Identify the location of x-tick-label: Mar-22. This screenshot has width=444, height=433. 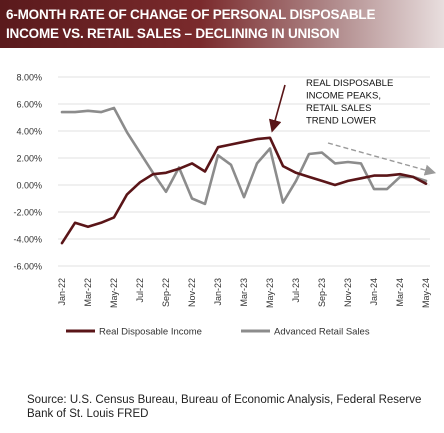
(88, 292).